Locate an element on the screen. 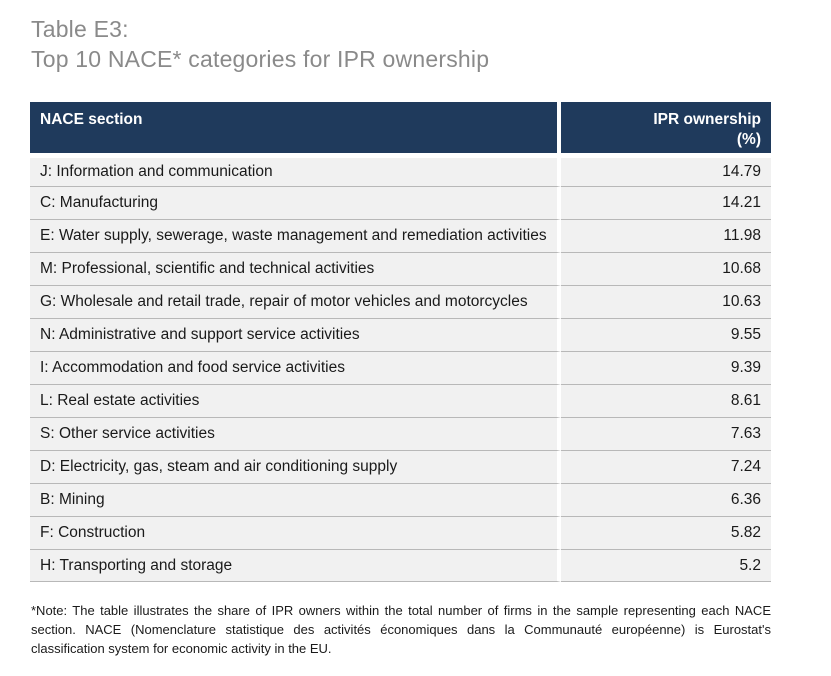  table-row: S: Other service activities 7.63 is located at coordinates (400, 433).